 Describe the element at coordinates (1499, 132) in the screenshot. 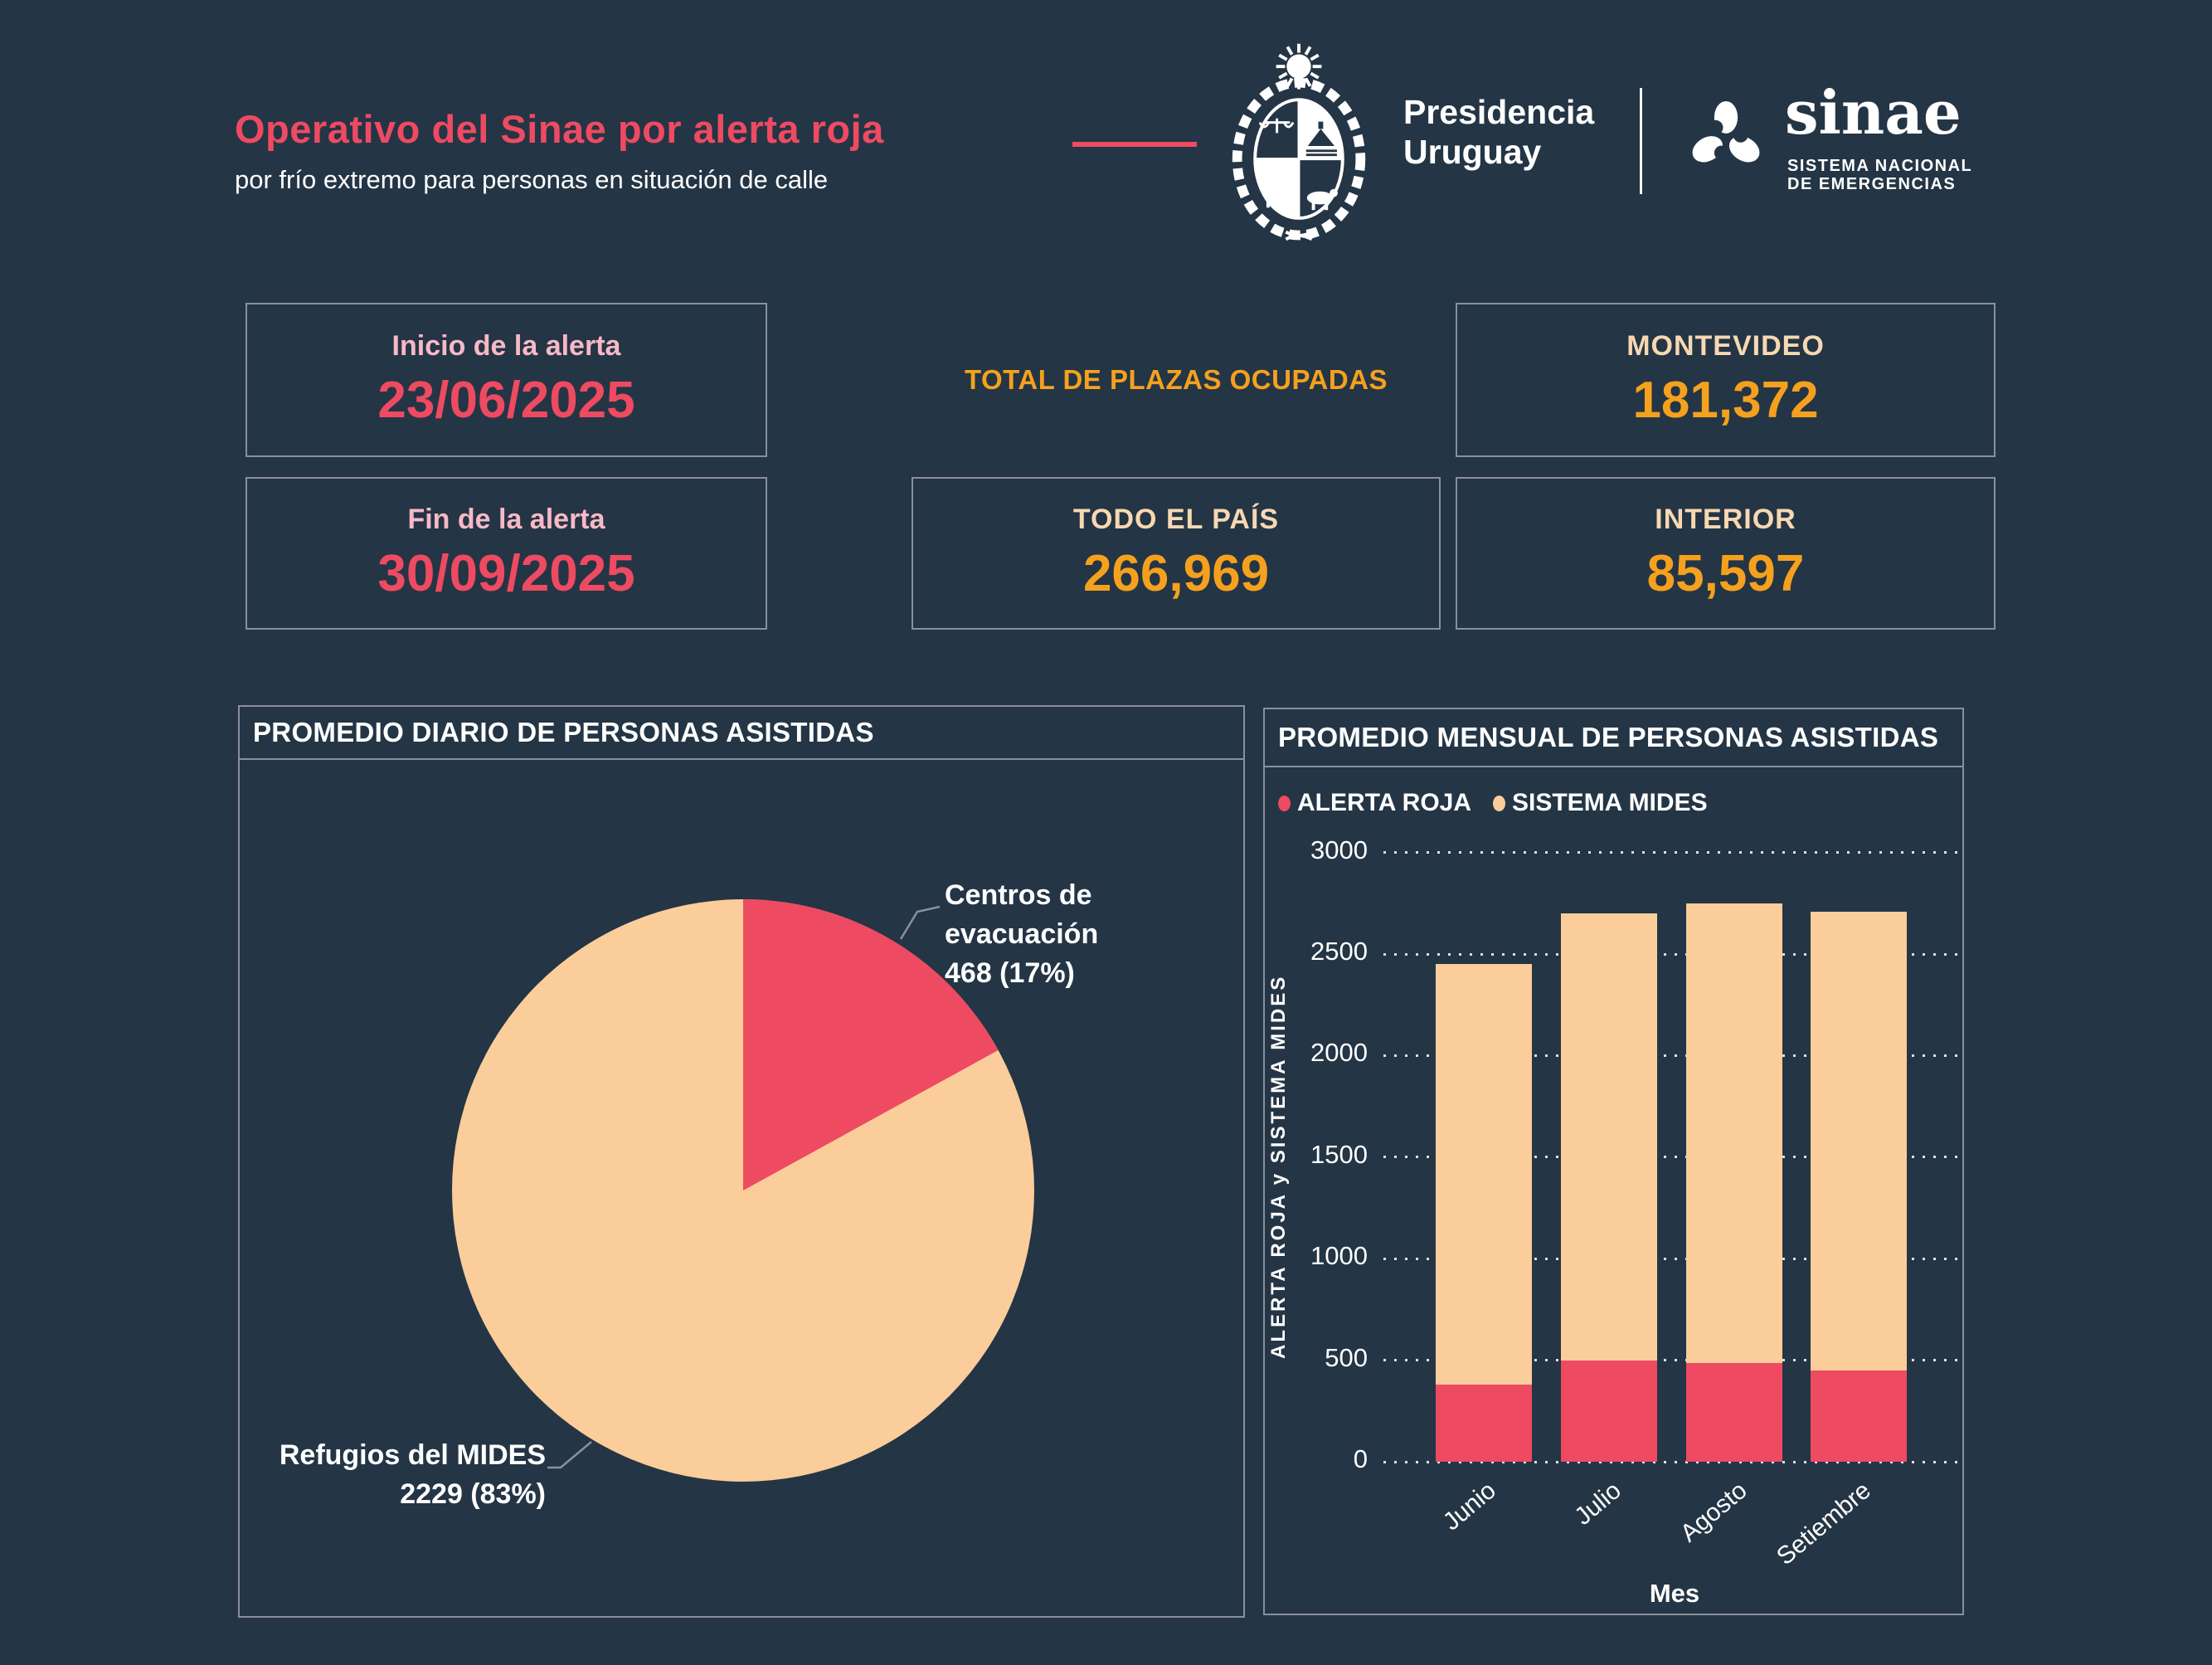

I see `presidencia-logo-text: Presidencia Uruguay` at that location.